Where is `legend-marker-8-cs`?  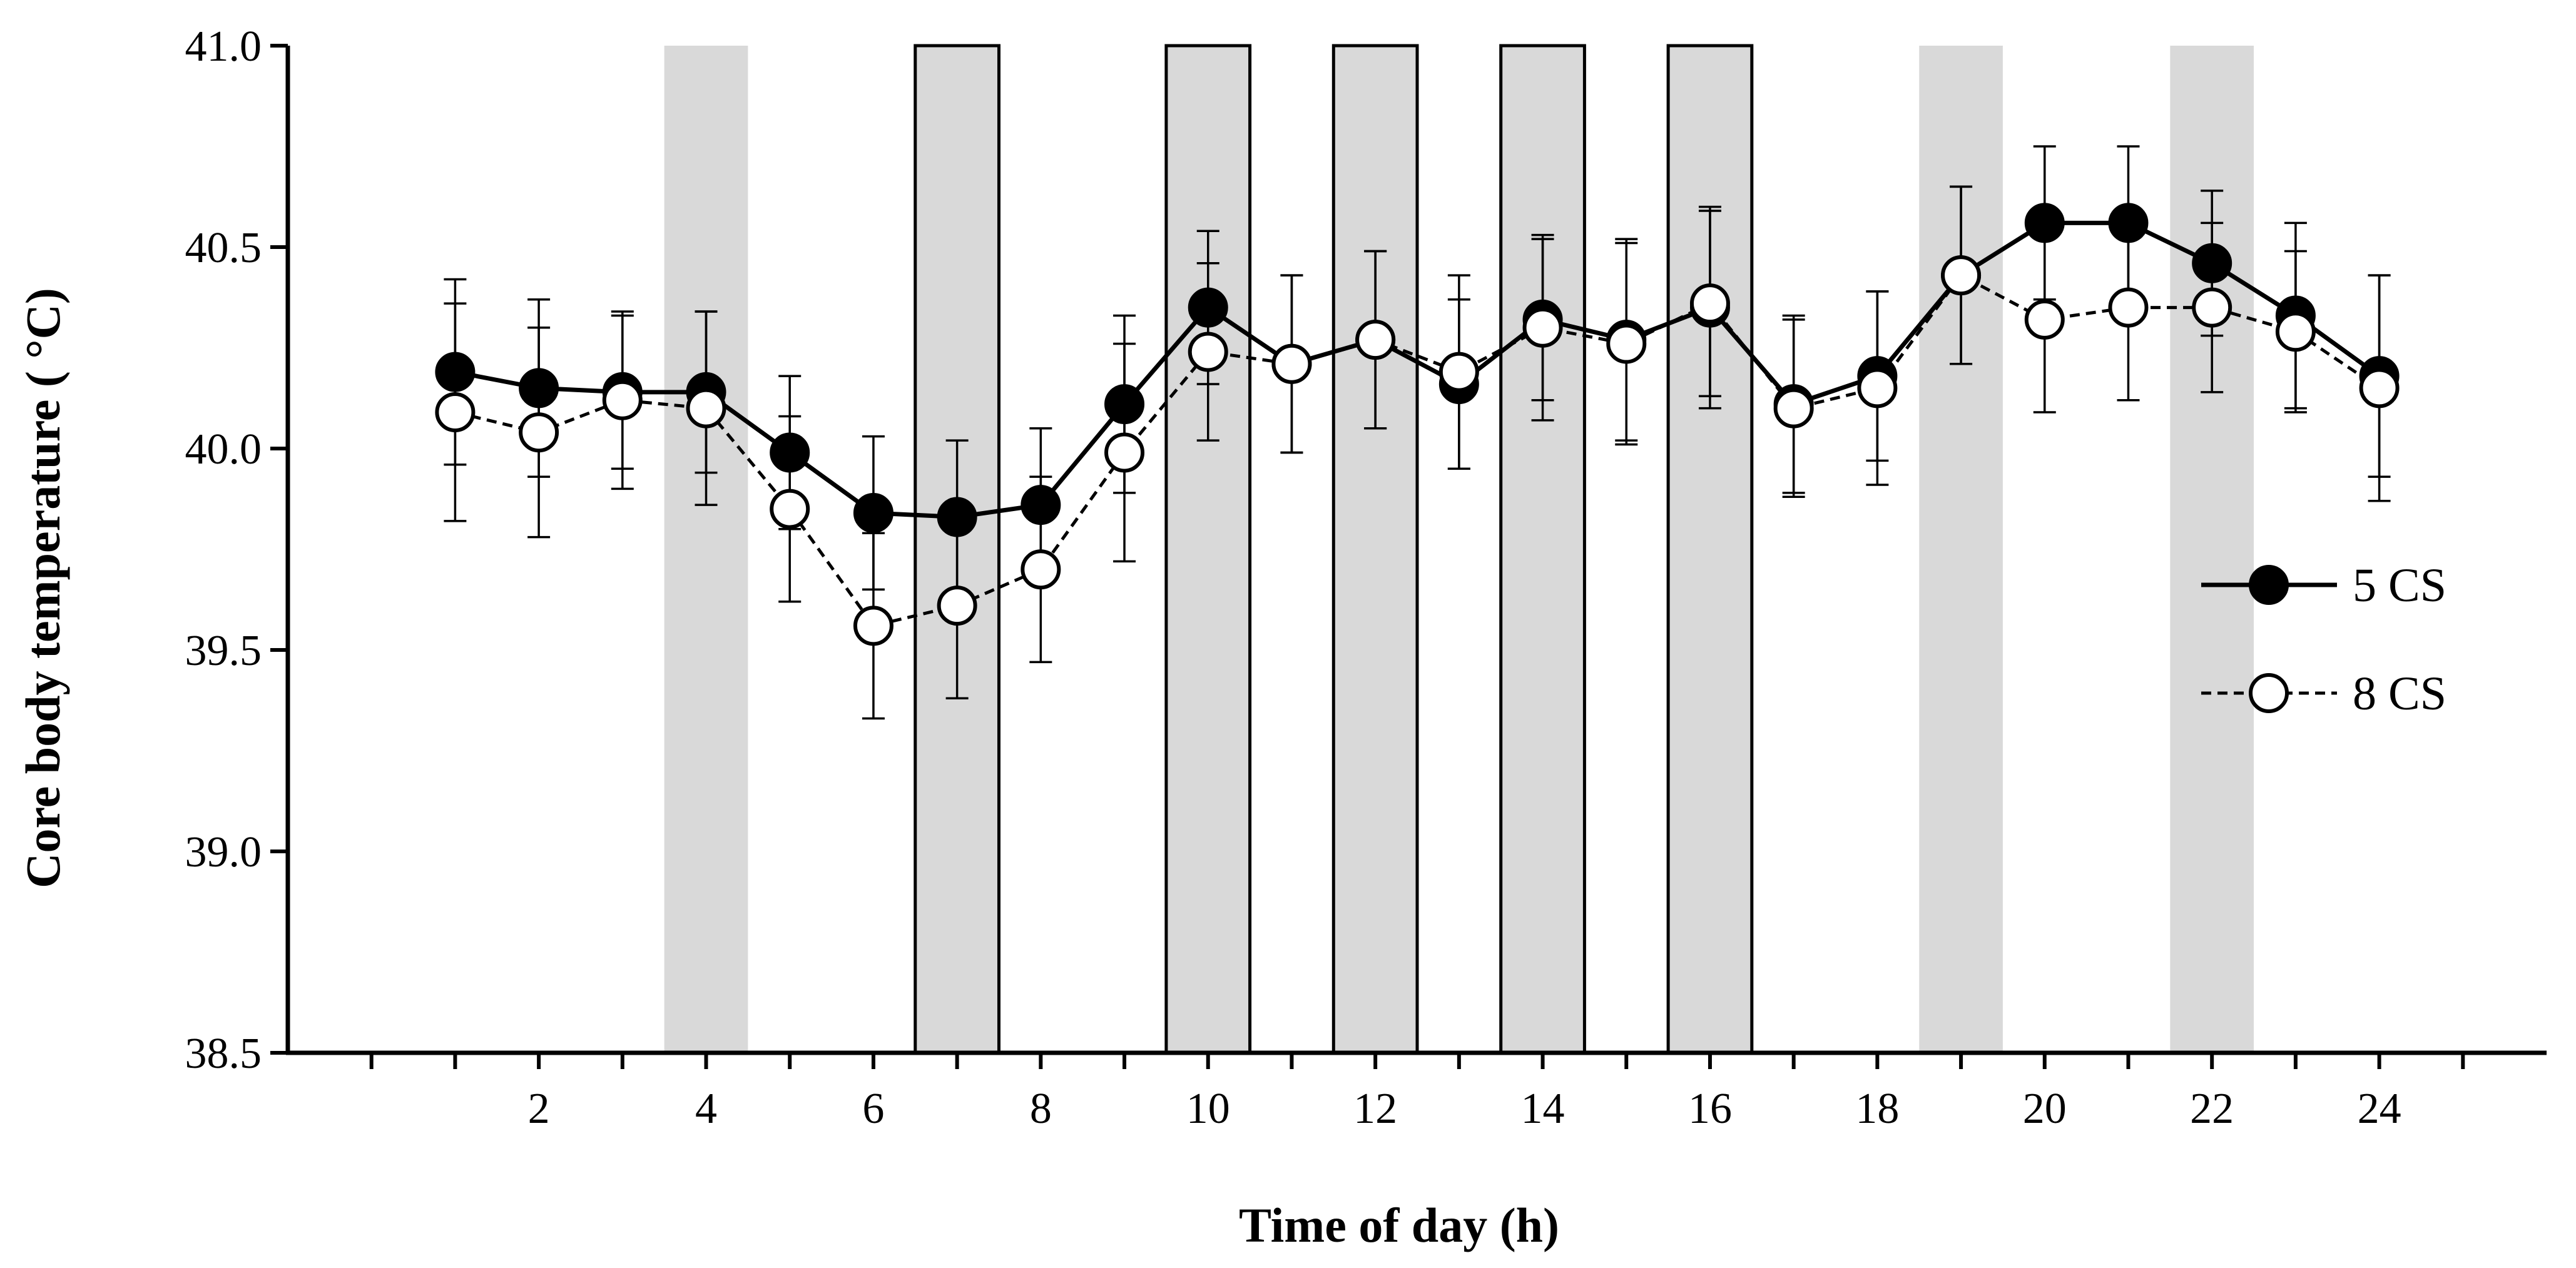
legend-marker-8-cs is located at coordinates (2269, 693).